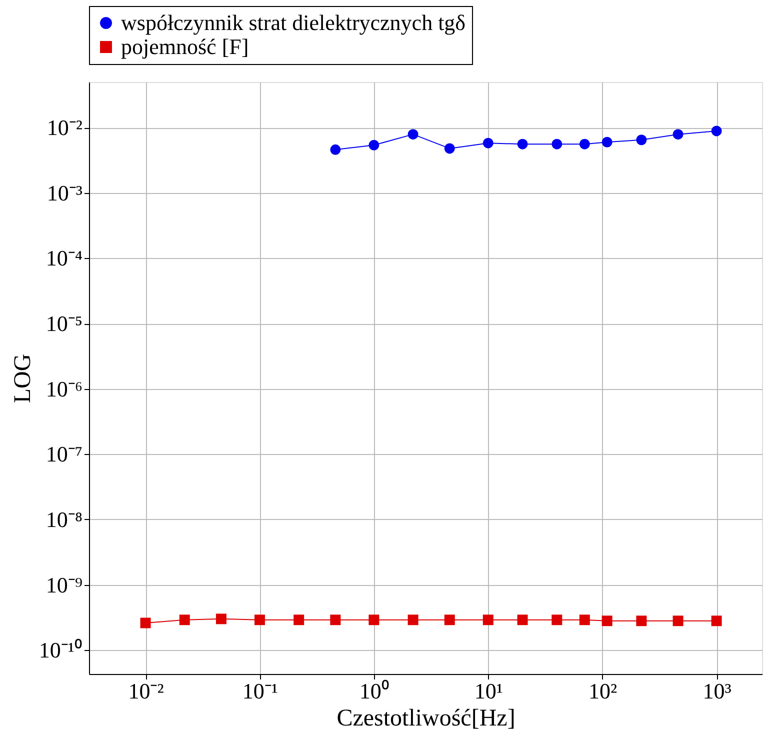  I want to click on y-tick-label: 10⁻², so click(64, 127).